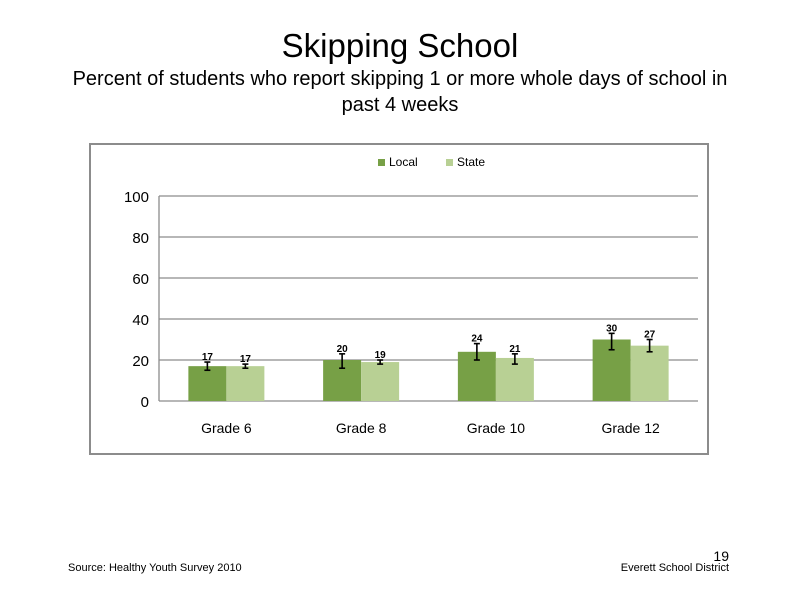 Image resolution: width=800 pixels, height=600 pixels. Describe the element at coordinates (361, 428) in the screenshot. I see `x-tick-label: Grade 8` at that location.